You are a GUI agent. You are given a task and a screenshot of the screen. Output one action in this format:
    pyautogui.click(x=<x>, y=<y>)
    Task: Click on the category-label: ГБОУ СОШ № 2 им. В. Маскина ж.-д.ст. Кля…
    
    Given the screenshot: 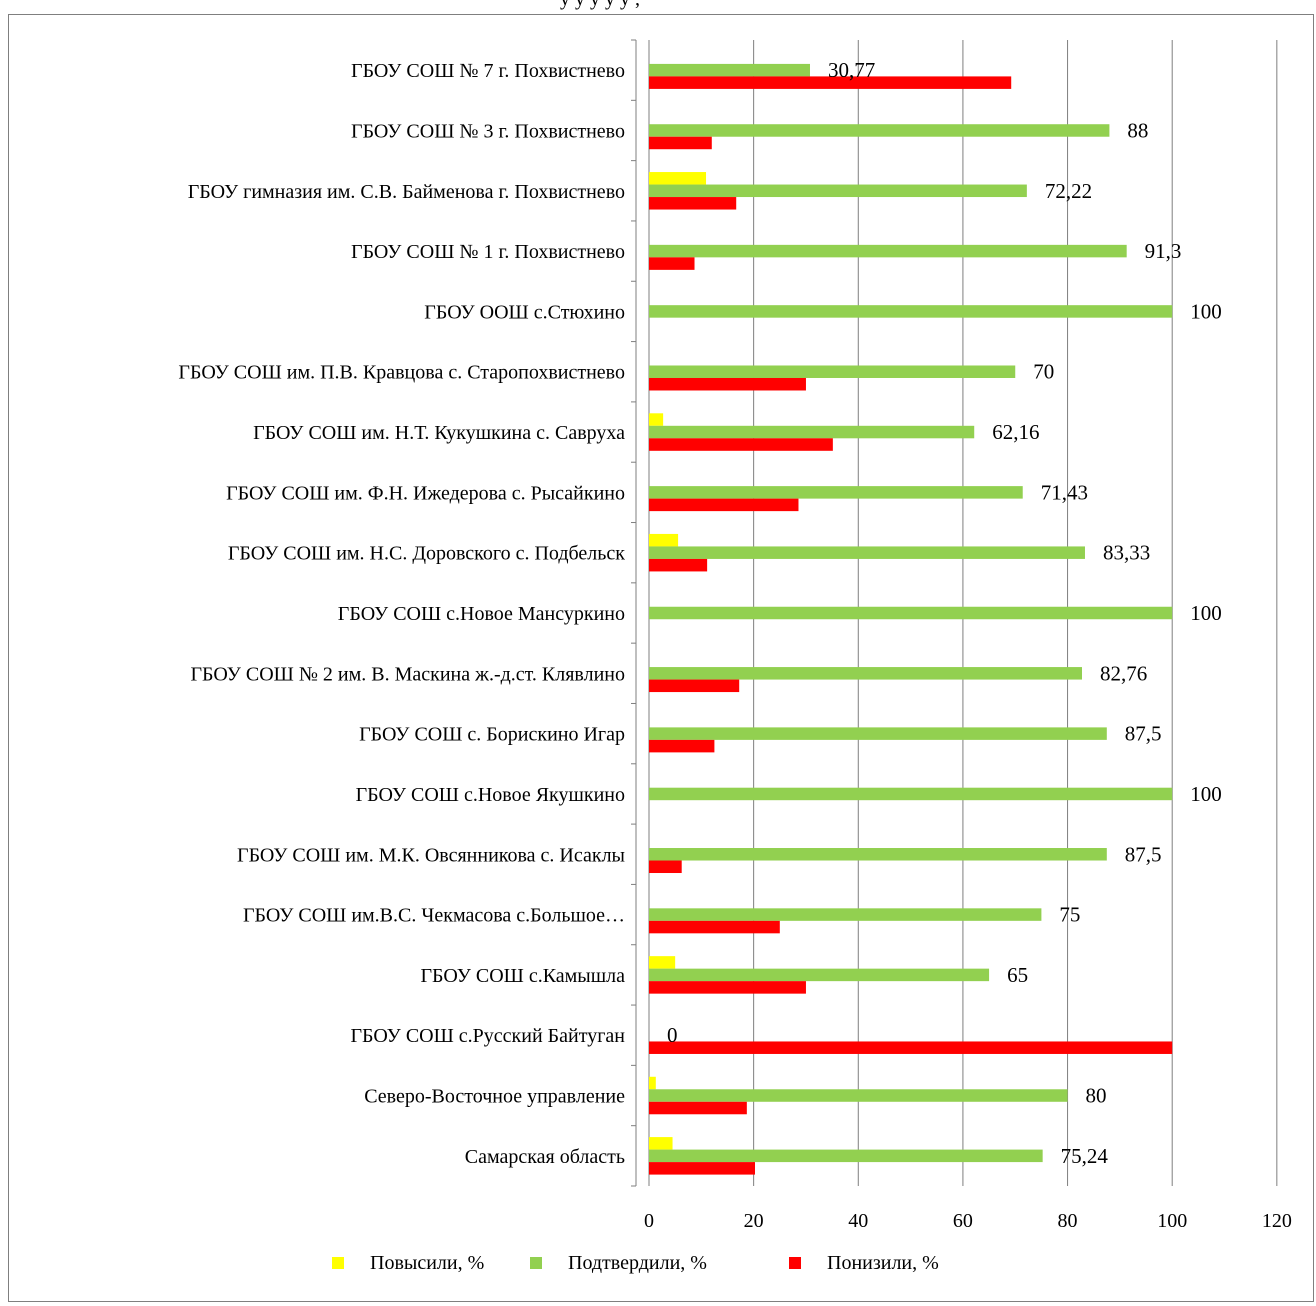 What is the action you would take?
    pyautogui.click(x=407, y=674)
    